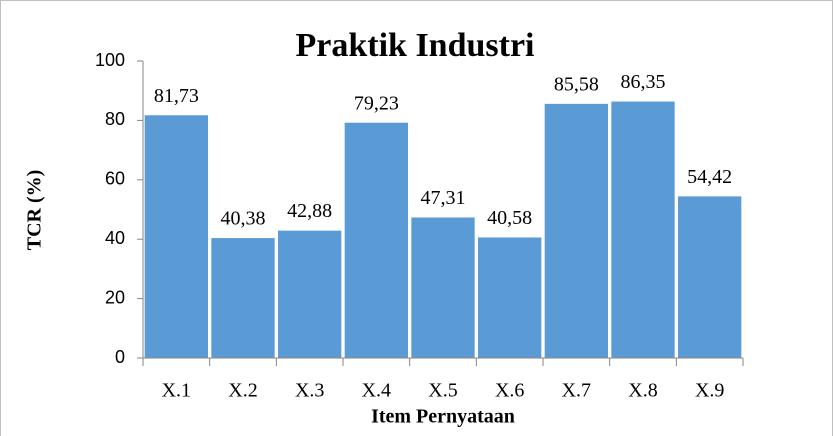  I want to click on y-tick-label: 80, so click(115, 119).